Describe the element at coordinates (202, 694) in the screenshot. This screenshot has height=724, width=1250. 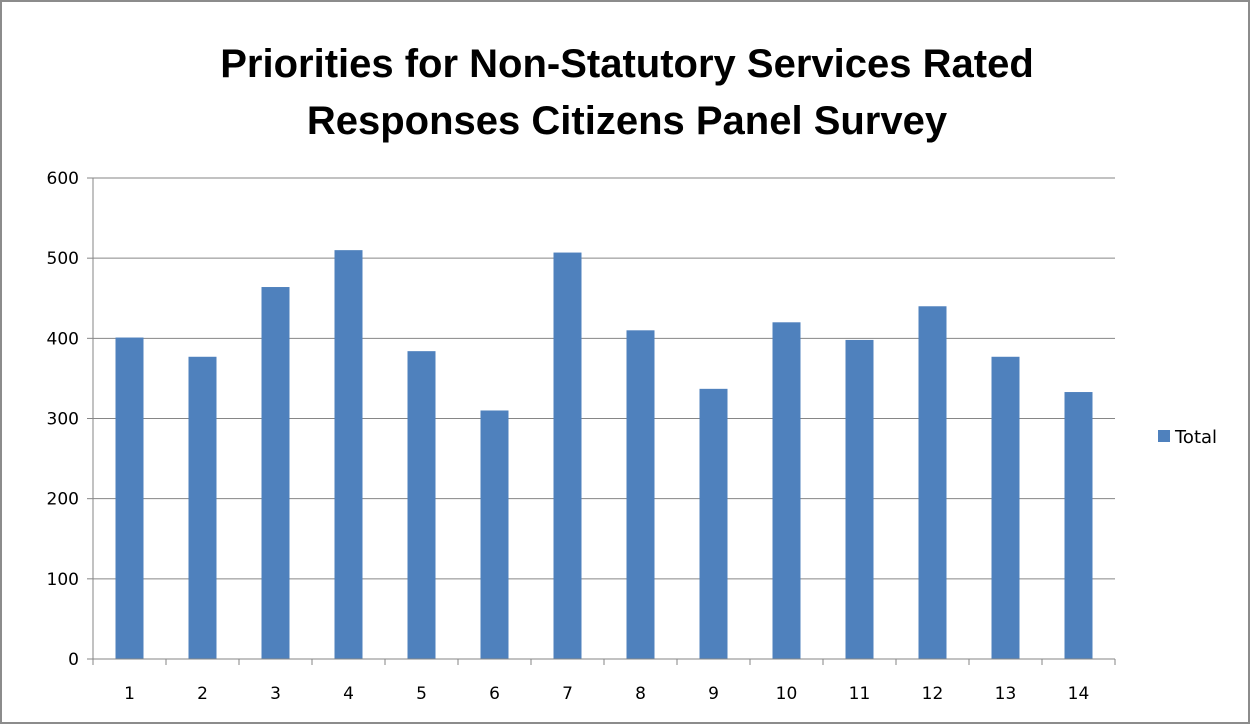
I see `x-tick-label: 2` at that location.